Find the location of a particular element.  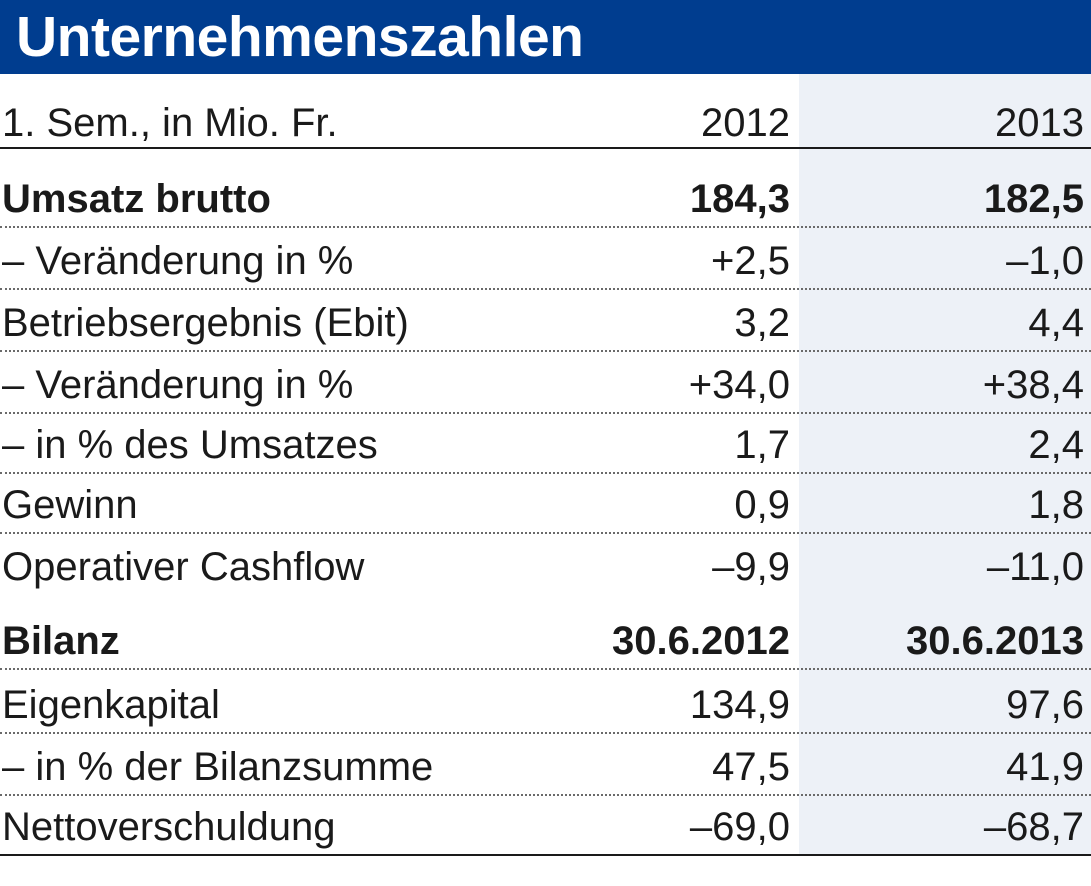

value-2013: 2,4 is located at coordinates (1056, 445).